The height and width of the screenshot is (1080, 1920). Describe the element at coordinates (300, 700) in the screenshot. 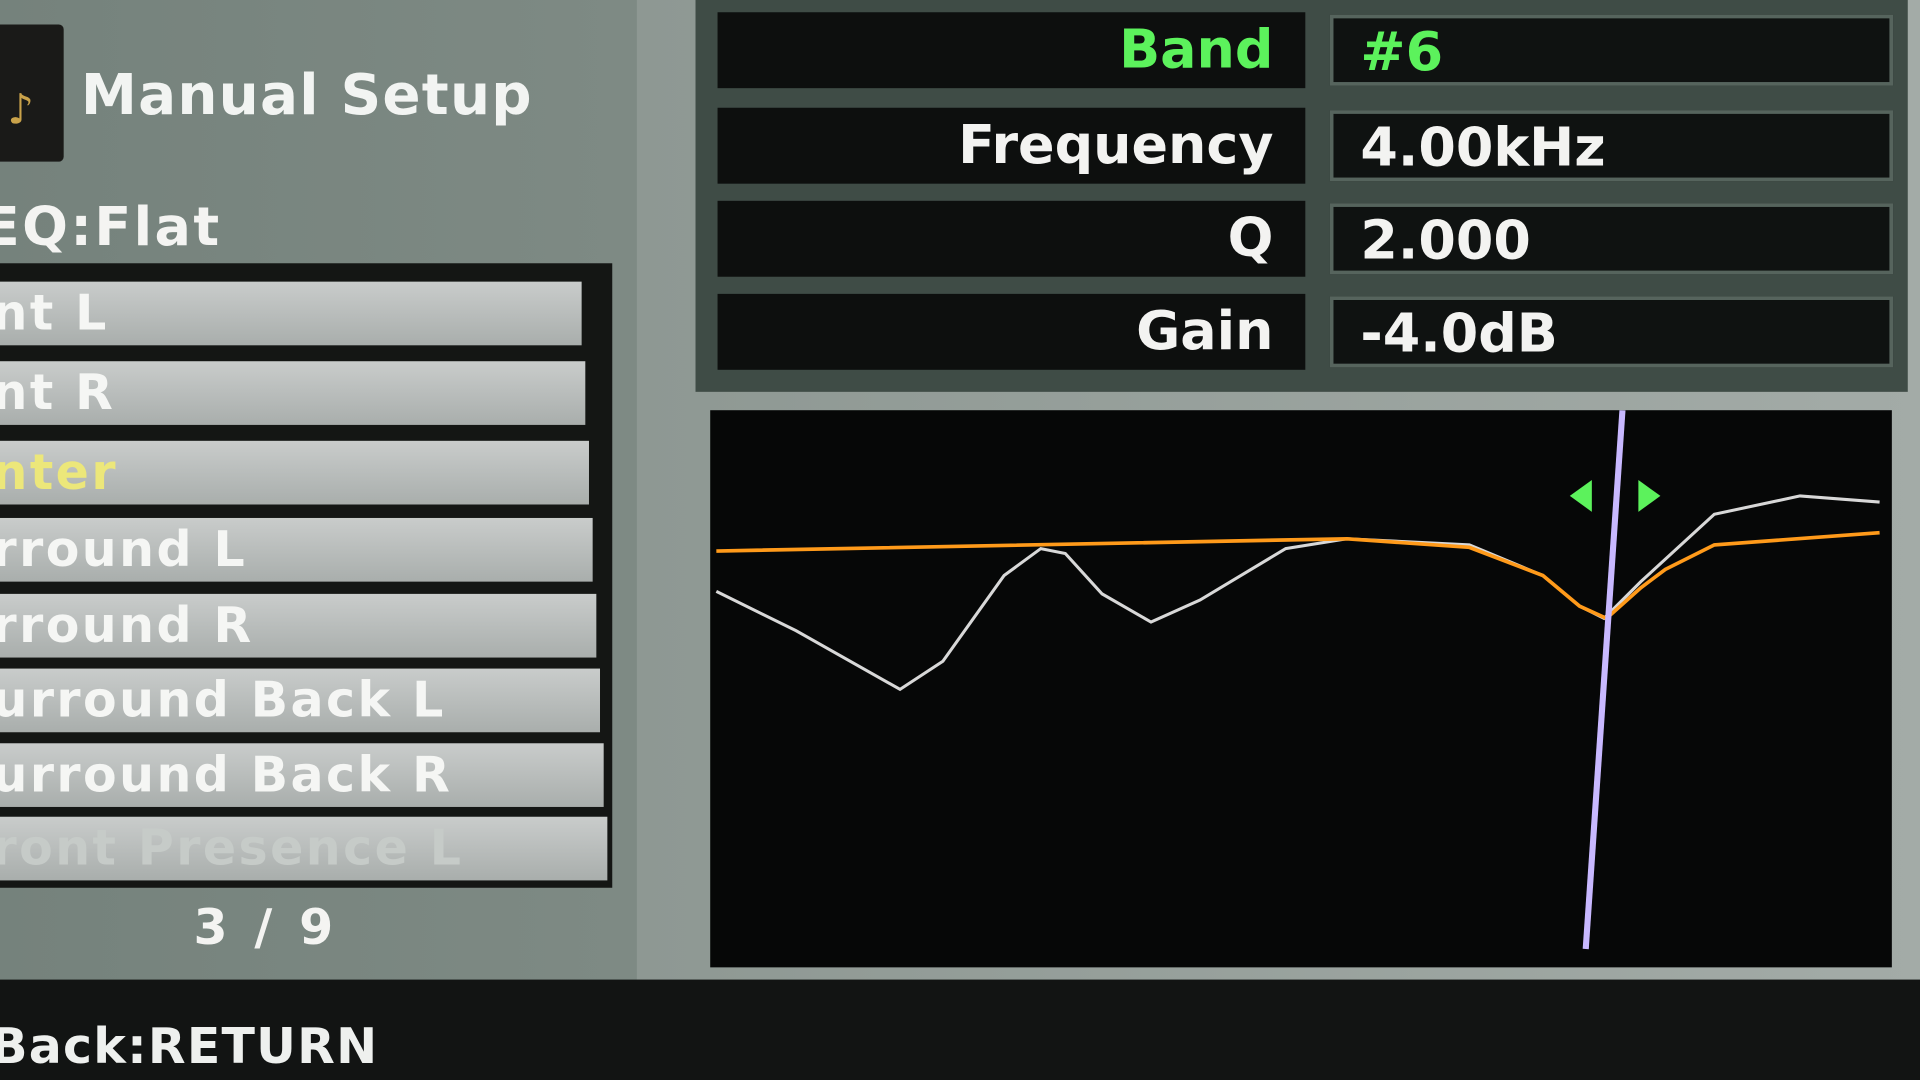

I see `channel-item: urround Back L` at that location.